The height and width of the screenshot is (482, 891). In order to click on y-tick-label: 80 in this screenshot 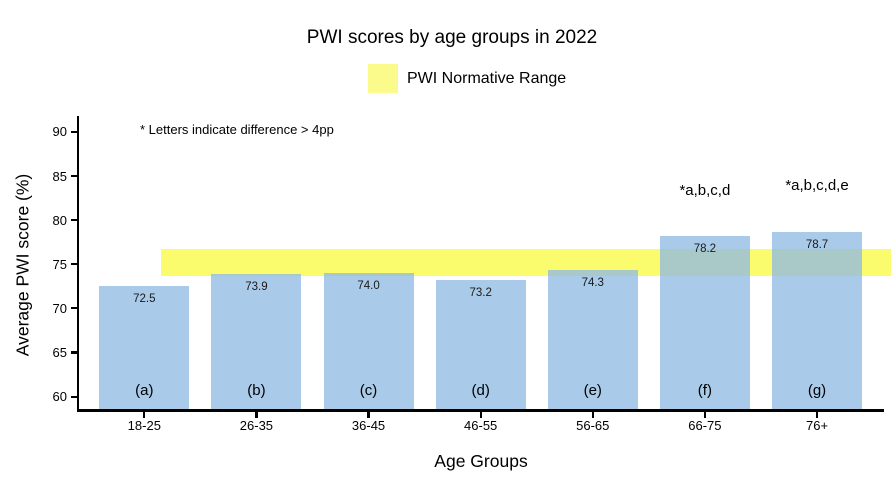, I will do `click(59, 220)`.